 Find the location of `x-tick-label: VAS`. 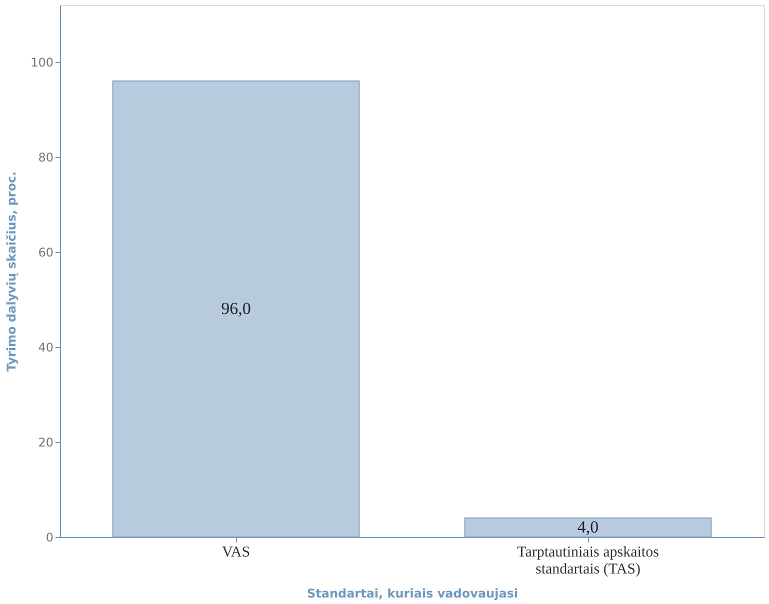

x-tick-label: VAS is located at coordinates (236, 552).